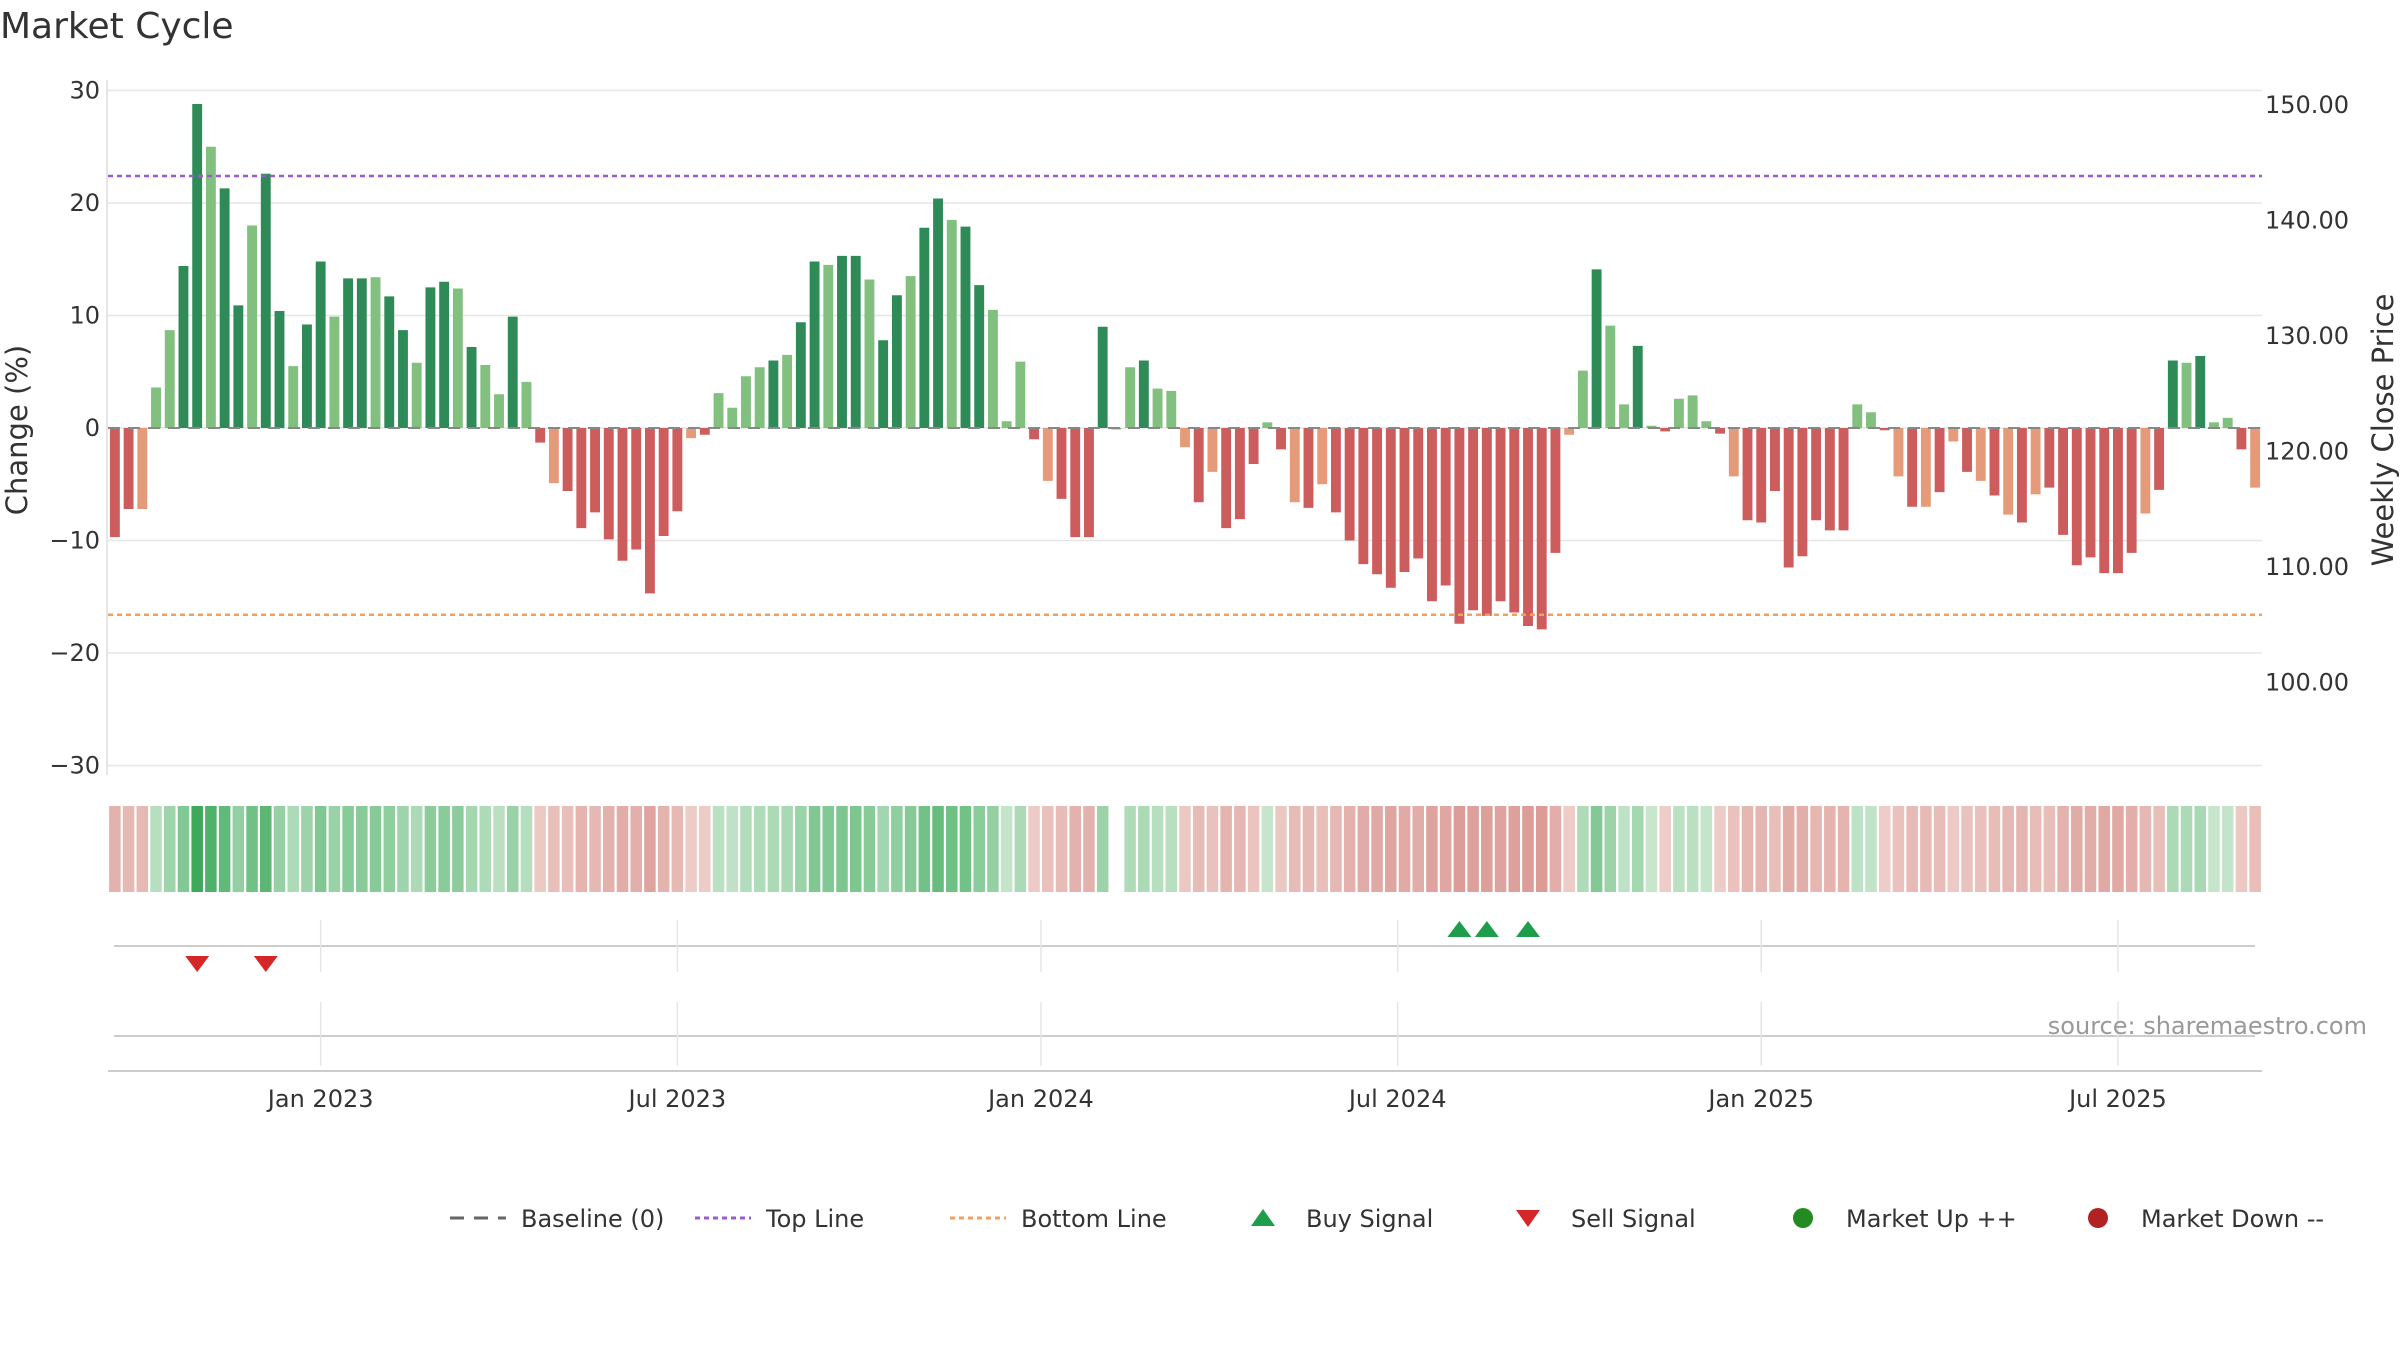 The height and width of the screenshot is (1350, 2400). Describe the element at coordinates (2232, 1219) in the screenshot. I see `legend-label: Market Down --` at that location.